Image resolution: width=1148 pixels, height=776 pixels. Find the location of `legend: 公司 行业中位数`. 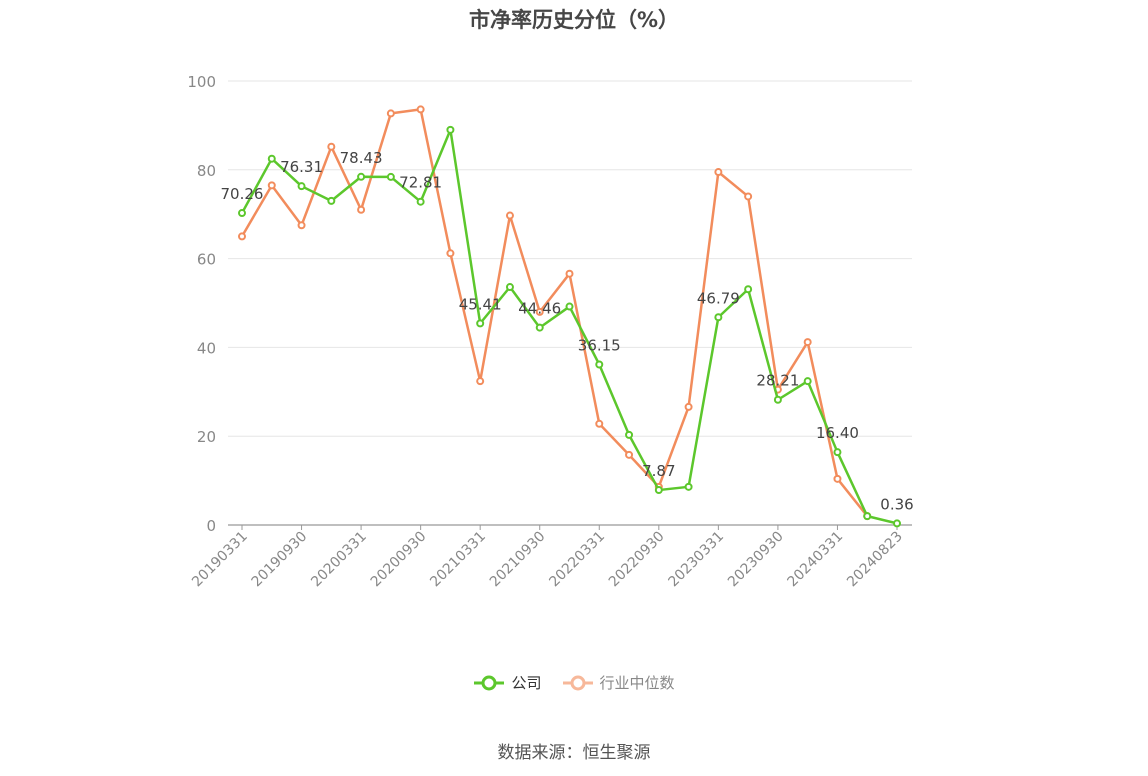

legend: 公司 行业中位数 is located at coordinates (574, 682).